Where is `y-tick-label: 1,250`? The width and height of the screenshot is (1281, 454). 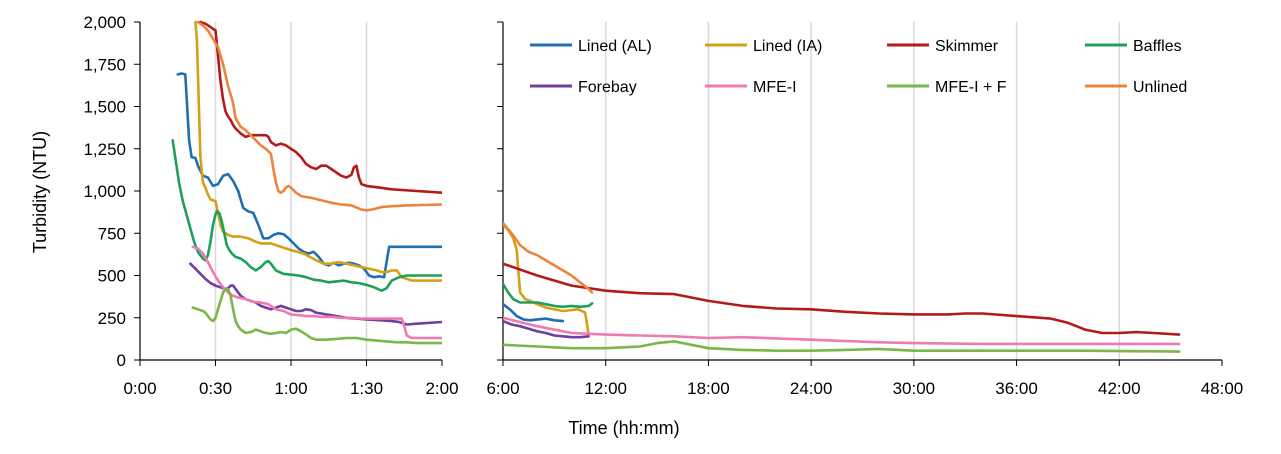
y-tick-label: 1,250 is located at coordinates (104, 149).